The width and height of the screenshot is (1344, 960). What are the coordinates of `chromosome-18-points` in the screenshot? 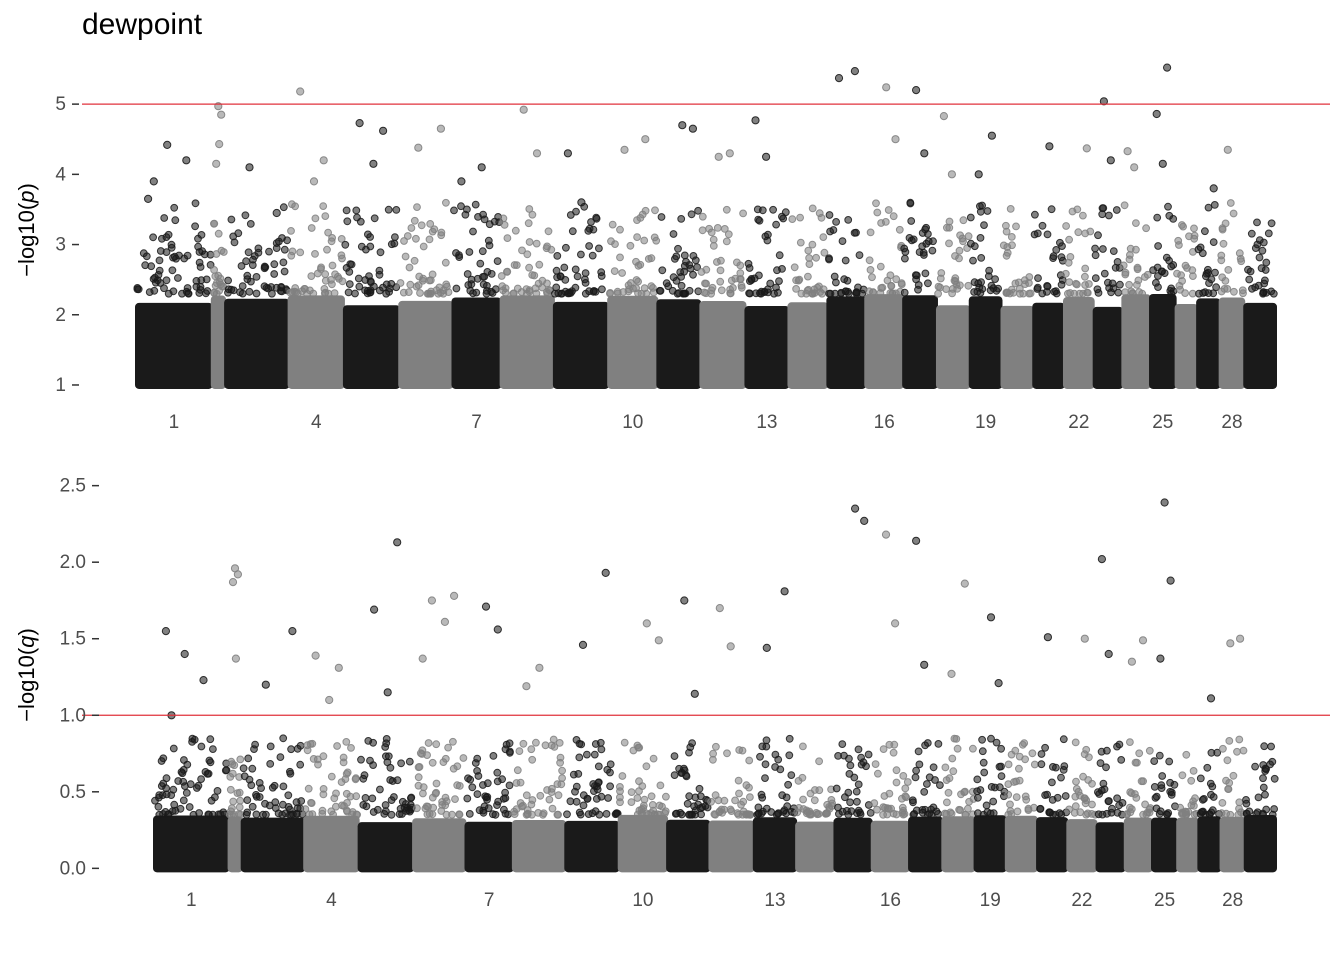 It's located at (959, 803).